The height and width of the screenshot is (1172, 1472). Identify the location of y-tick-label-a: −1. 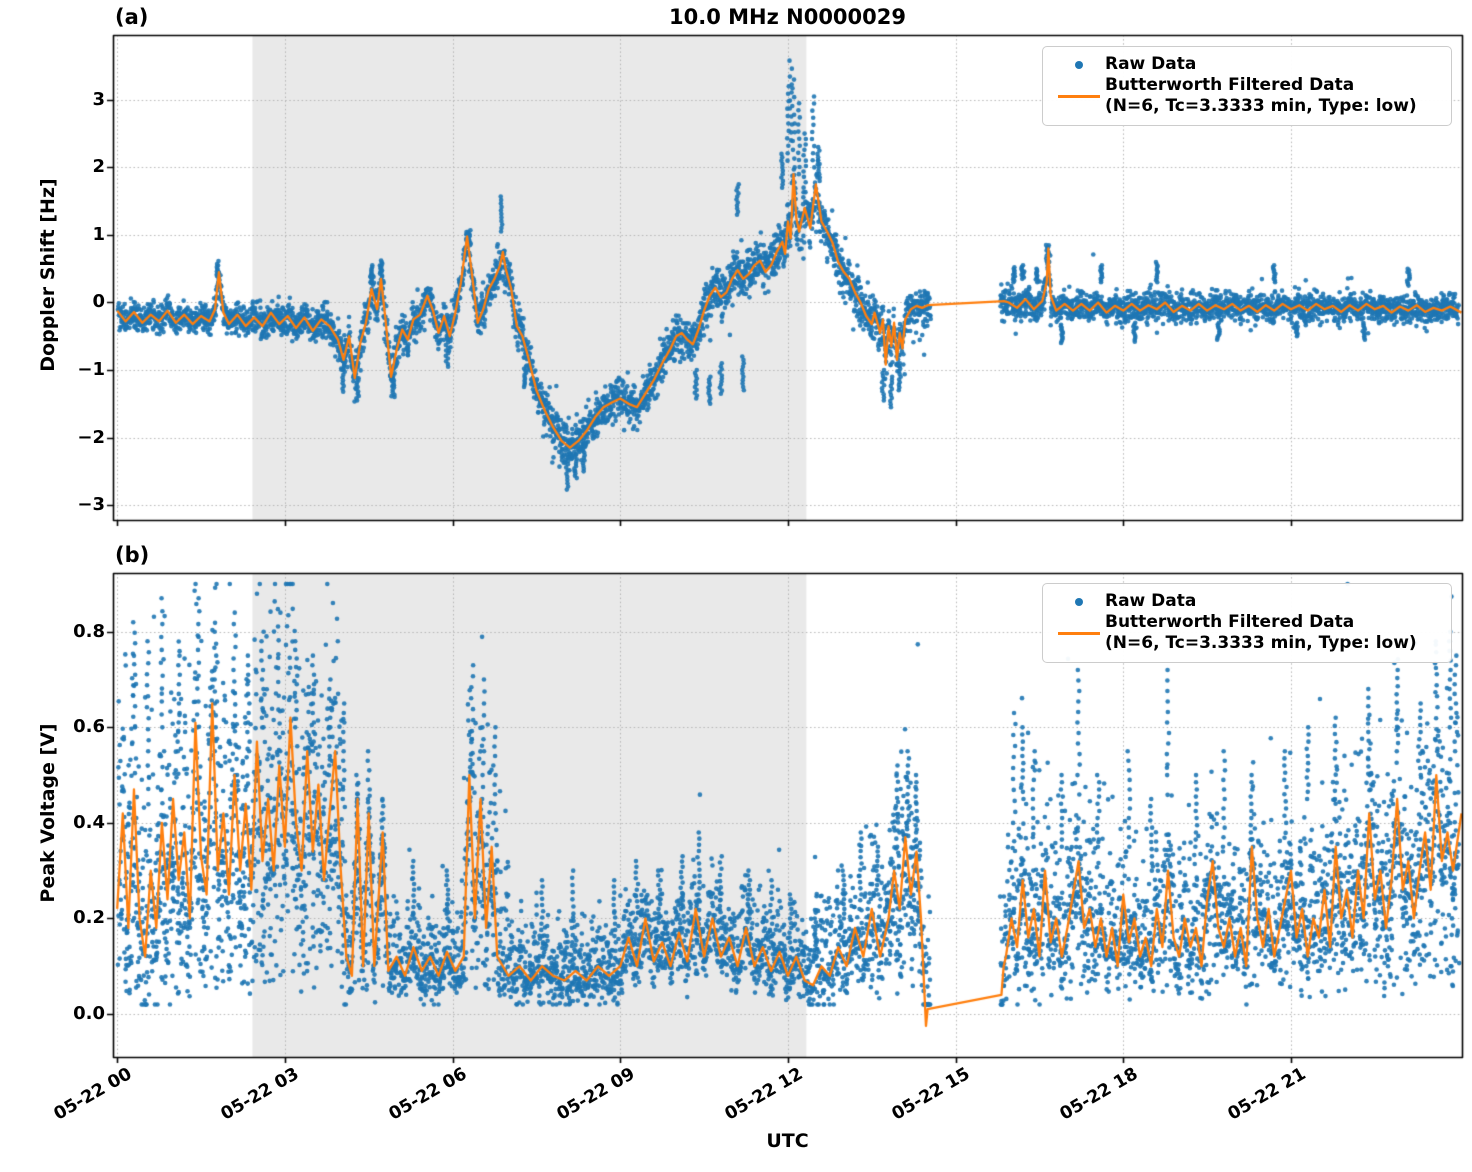
(91, 370).